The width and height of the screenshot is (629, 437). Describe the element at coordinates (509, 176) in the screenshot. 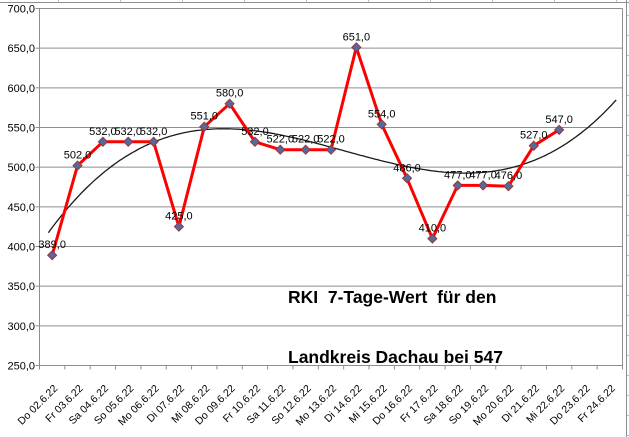

I see `data-point-label: 476,0` at that location.